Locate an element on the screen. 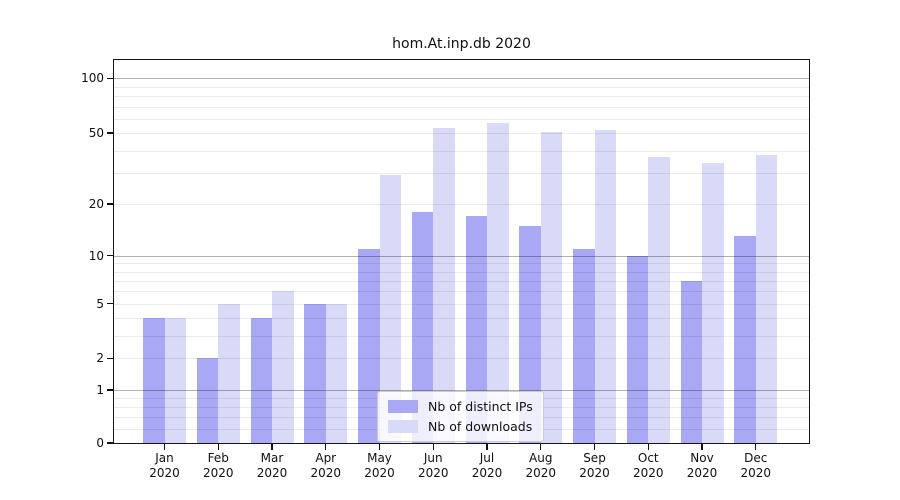 Image resolution: width=900 pixels, height=500 pixels. x-tick-label: Oct 2020 is located at coordinates (648, 465).